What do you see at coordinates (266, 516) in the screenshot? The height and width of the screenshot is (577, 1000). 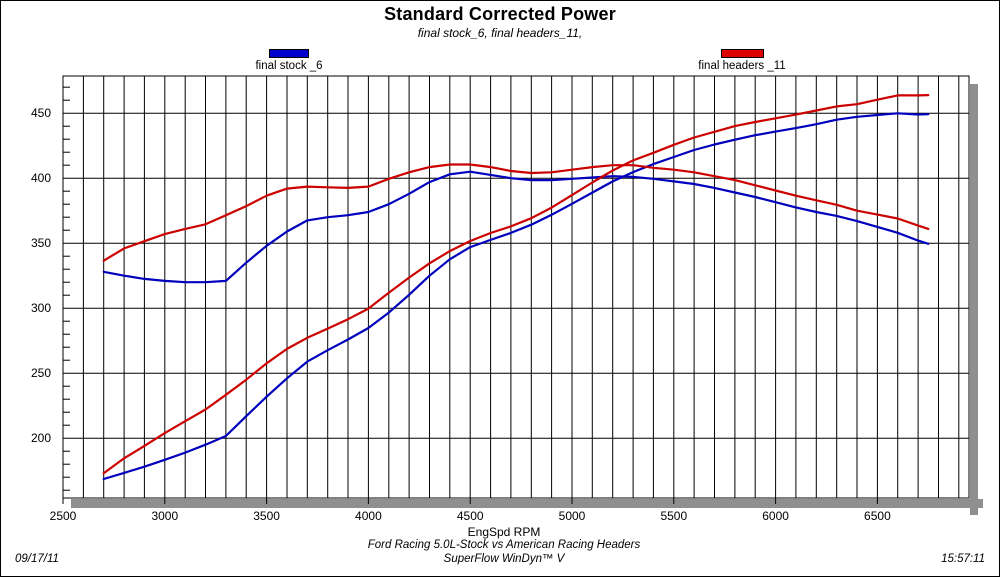 I see `x-tick-label: 3500` at bounding box center [266, 516].